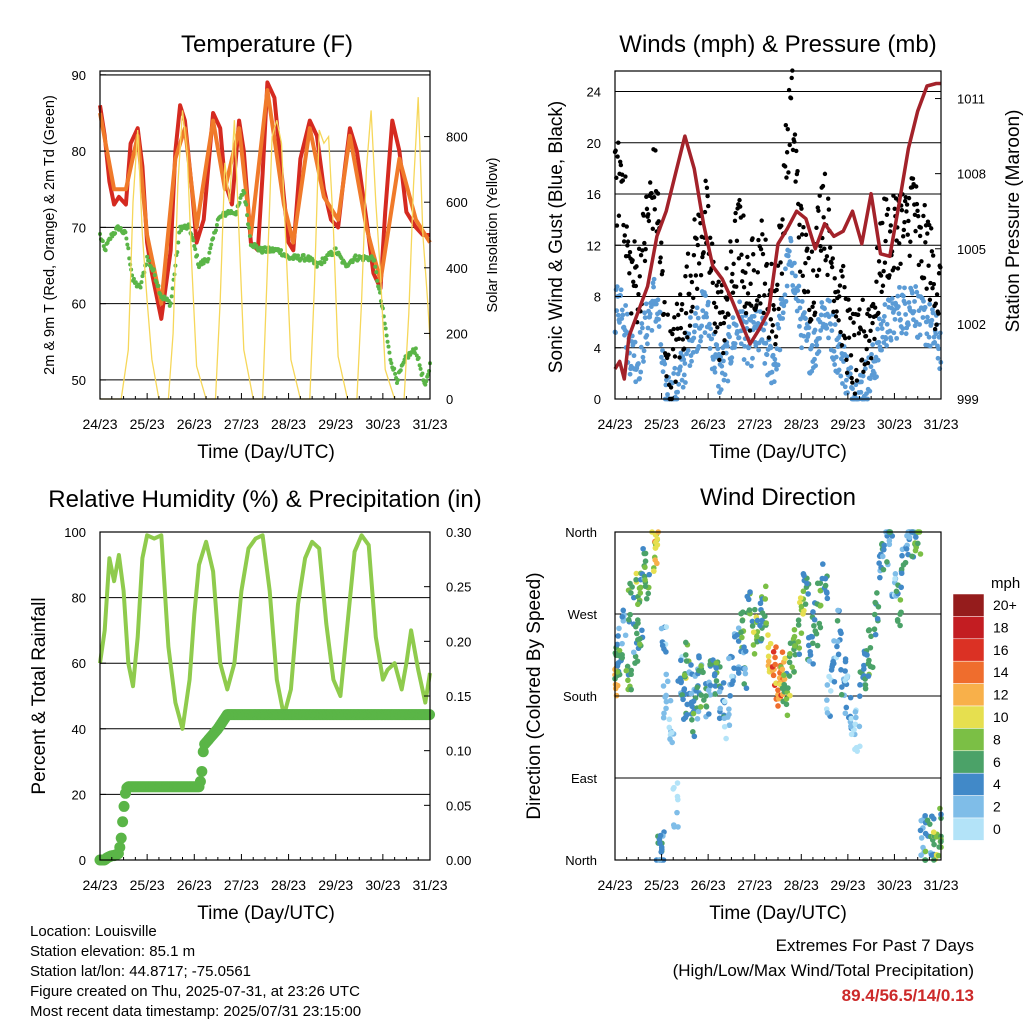 The height and width of the screenshot is (1024, 1024). I want to click on y2-tick-label: 0, so click(449, 399).